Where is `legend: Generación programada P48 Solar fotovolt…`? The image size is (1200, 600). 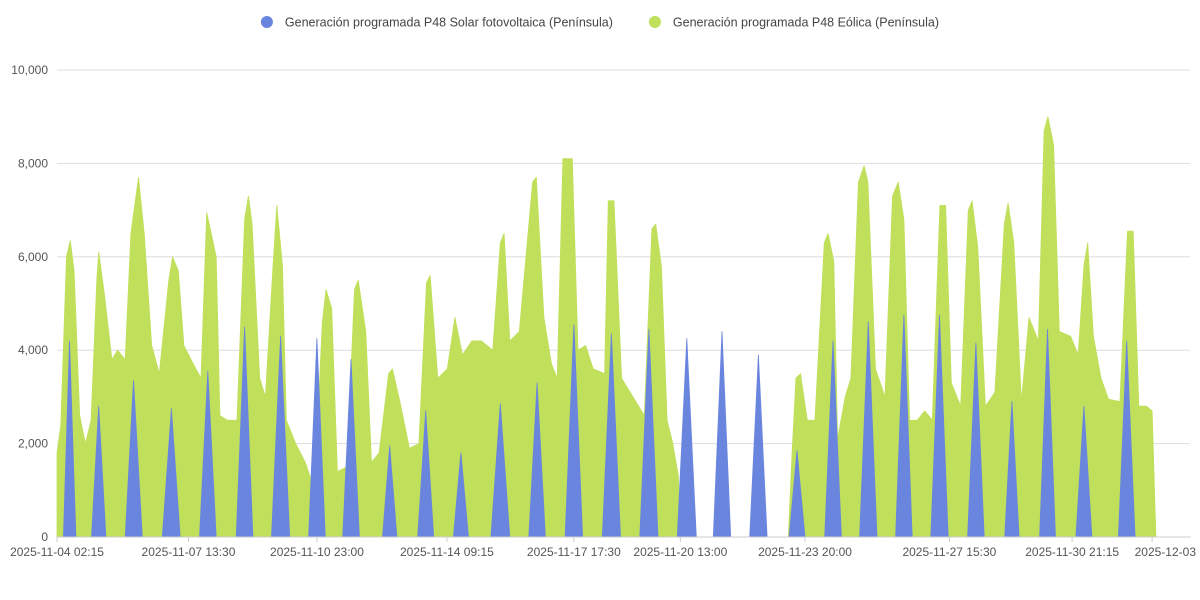
legend: Generación programada P48 Solar fotovolt… is located at coordinates (599, 23).